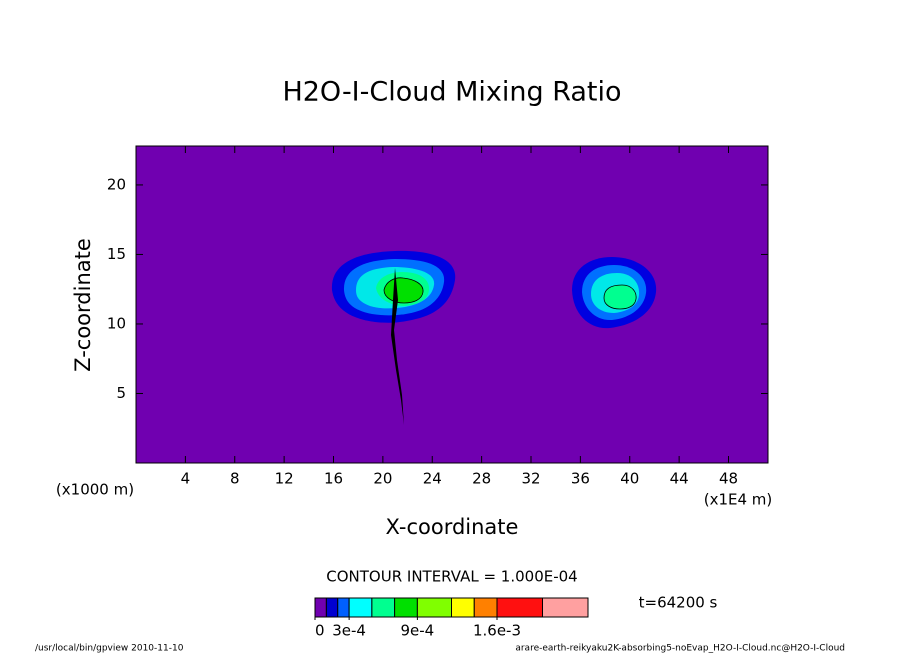 The image size is (904, 654). I want to click on y-axis-label: Z-coordinate, so click(83, 305).